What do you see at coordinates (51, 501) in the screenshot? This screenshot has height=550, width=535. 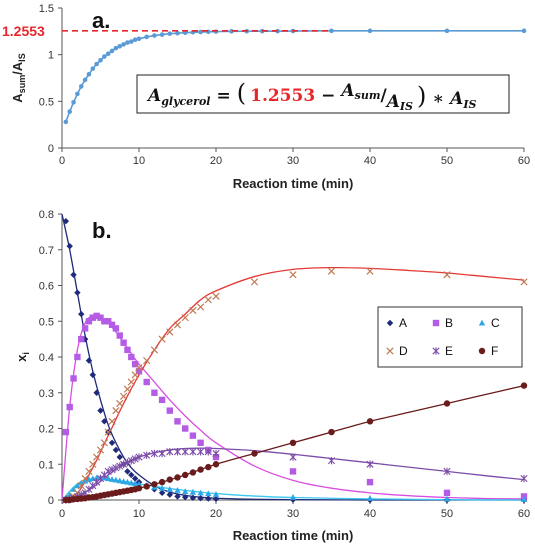 I see `panel-b-y-tick-label: 0` at bounding box center [51, 501].